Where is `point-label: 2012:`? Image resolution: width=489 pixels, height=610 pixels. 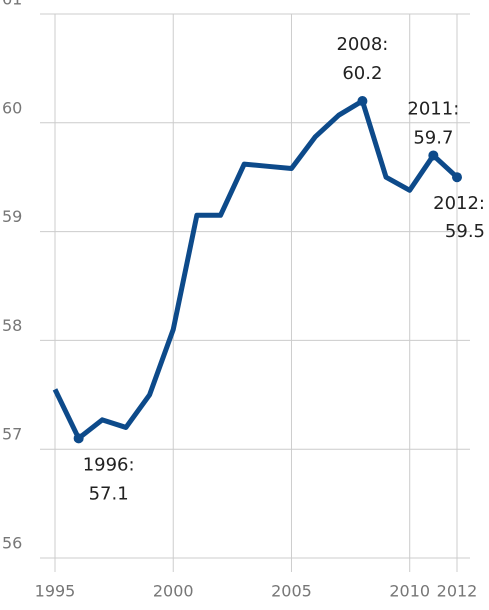
point-label: 2012: is located at coordinates (459, 203).